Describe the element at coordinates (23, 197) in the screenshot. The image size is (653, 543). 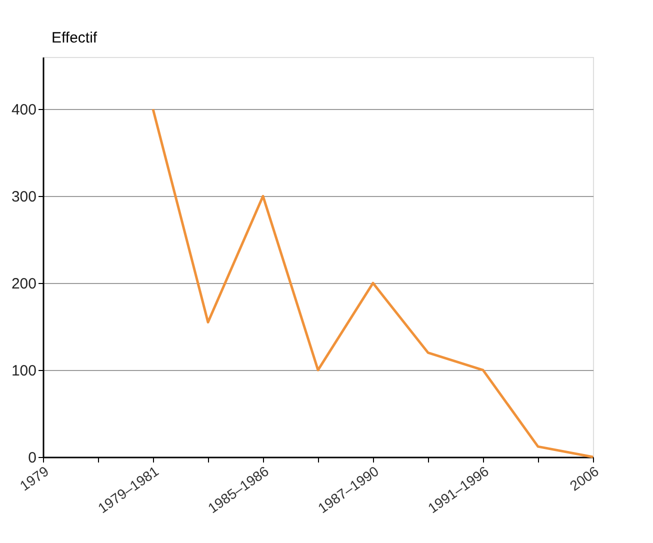
I see `y-tick-label: 300` at that location.